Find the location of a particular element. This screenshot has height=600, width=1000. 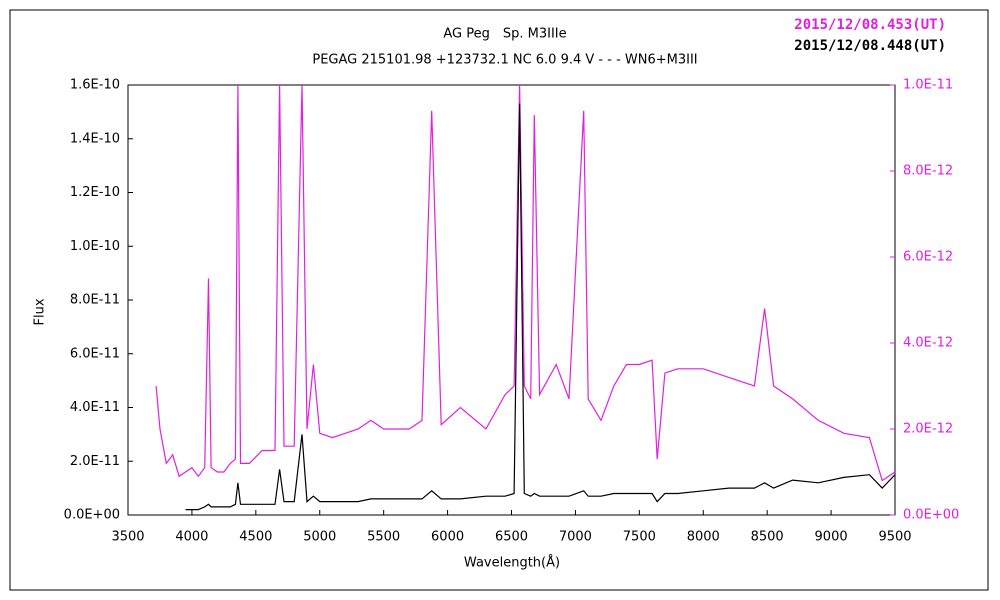

y-tick-label: 1.0E-10 is located at coordinates (95, 246).